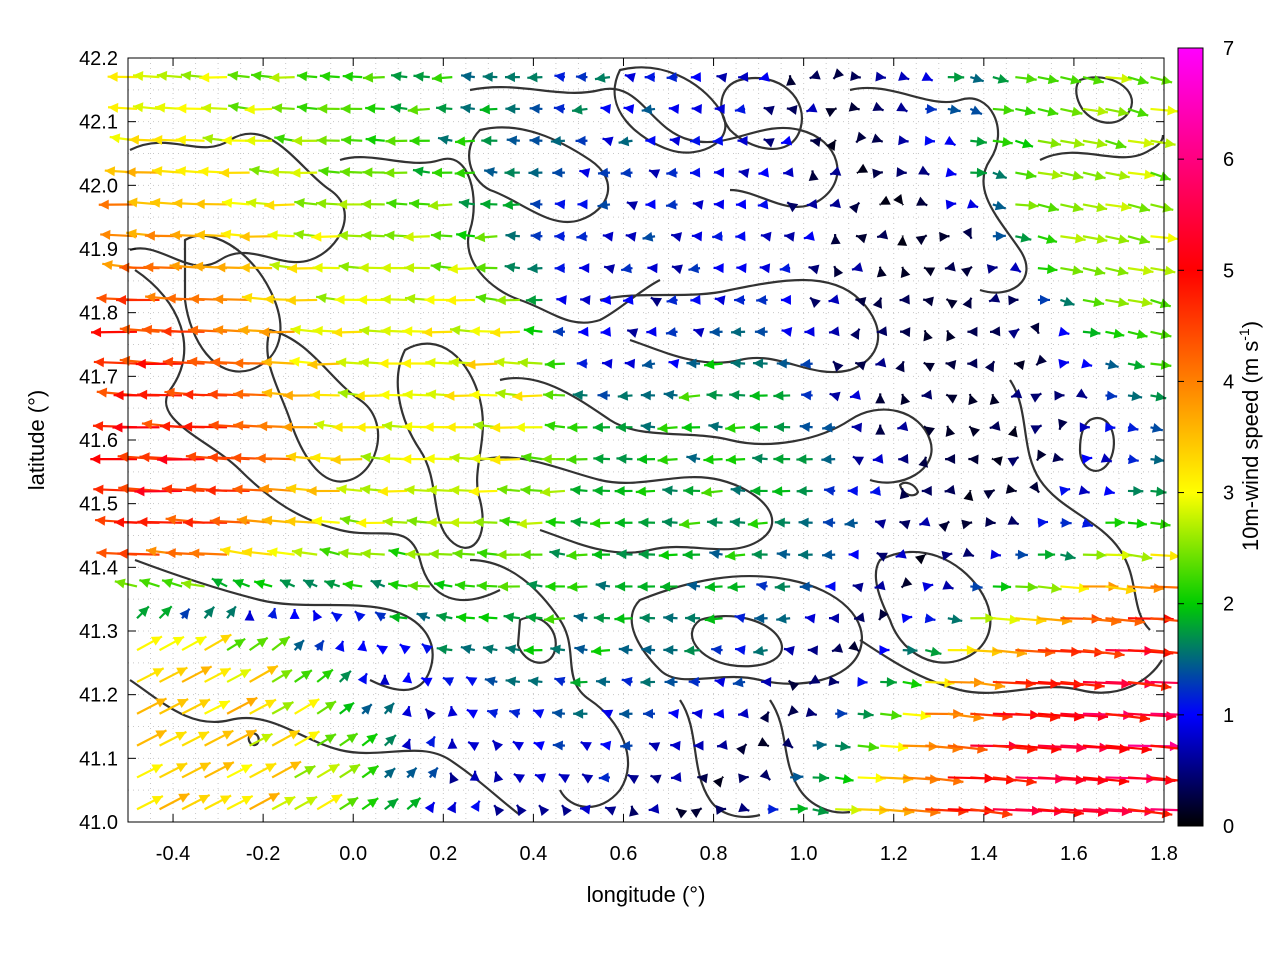 This screenshot has width=1280, height=960. What do you see at coordinates (984, 854) in the screenshot?
I see `x-tick-label: 1.4` at bounding box center [984, 854].